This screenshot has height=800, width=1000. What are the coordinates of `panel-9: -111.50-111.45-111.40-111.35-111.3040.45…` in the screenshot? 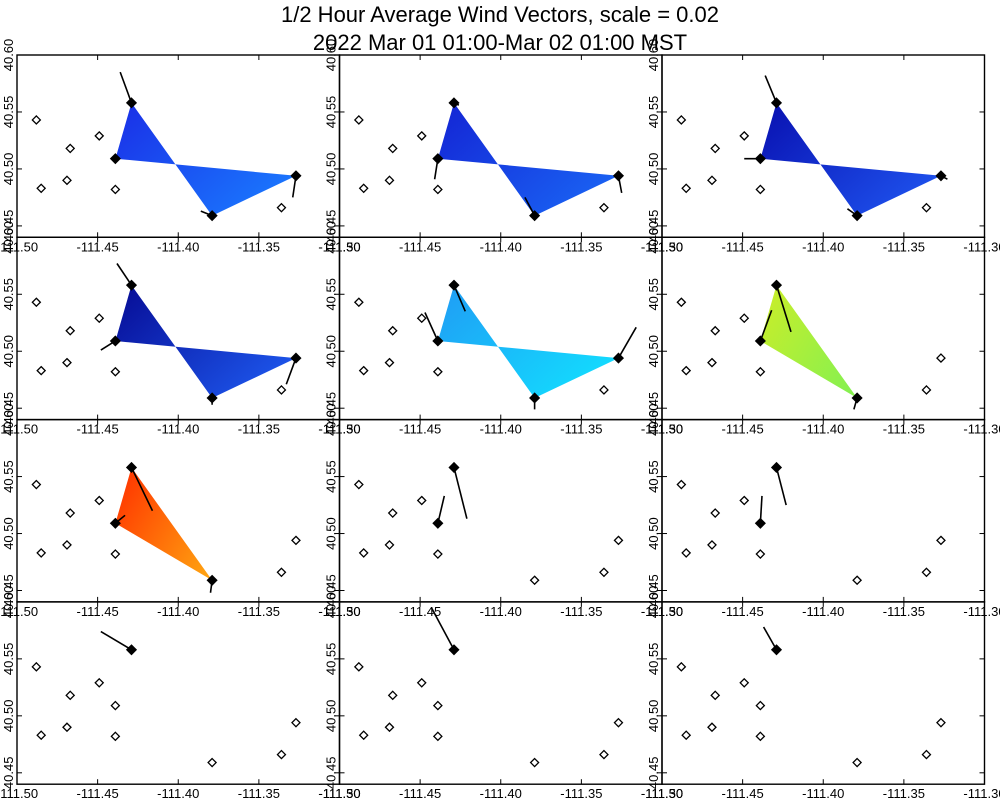 It's located at (820, 511).